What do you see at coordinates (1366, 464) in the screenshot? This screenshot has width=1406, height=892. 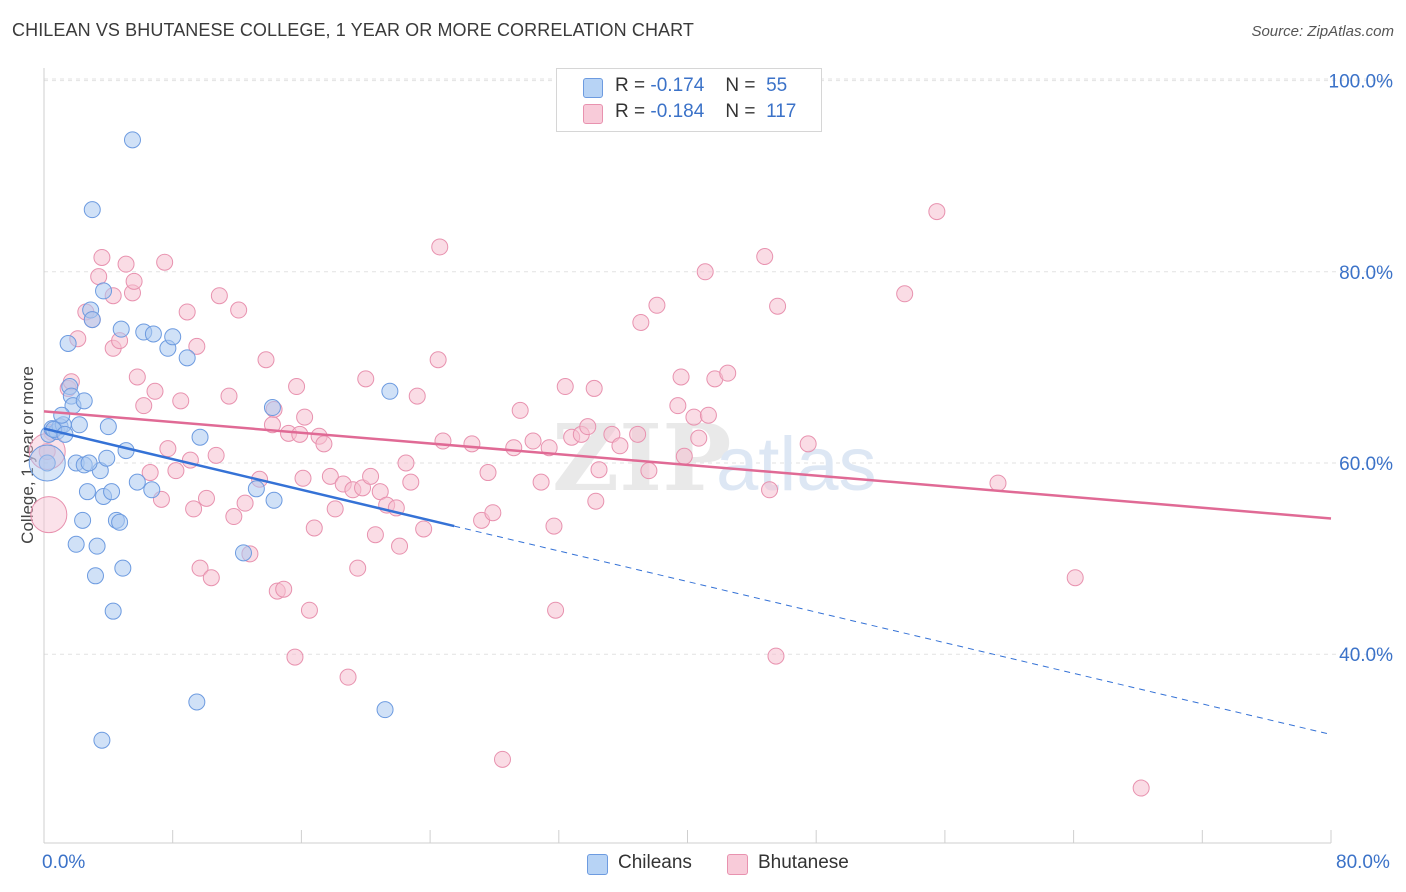 I see `y-tick-label: 60.0%` at bounding box center [1366, 464].